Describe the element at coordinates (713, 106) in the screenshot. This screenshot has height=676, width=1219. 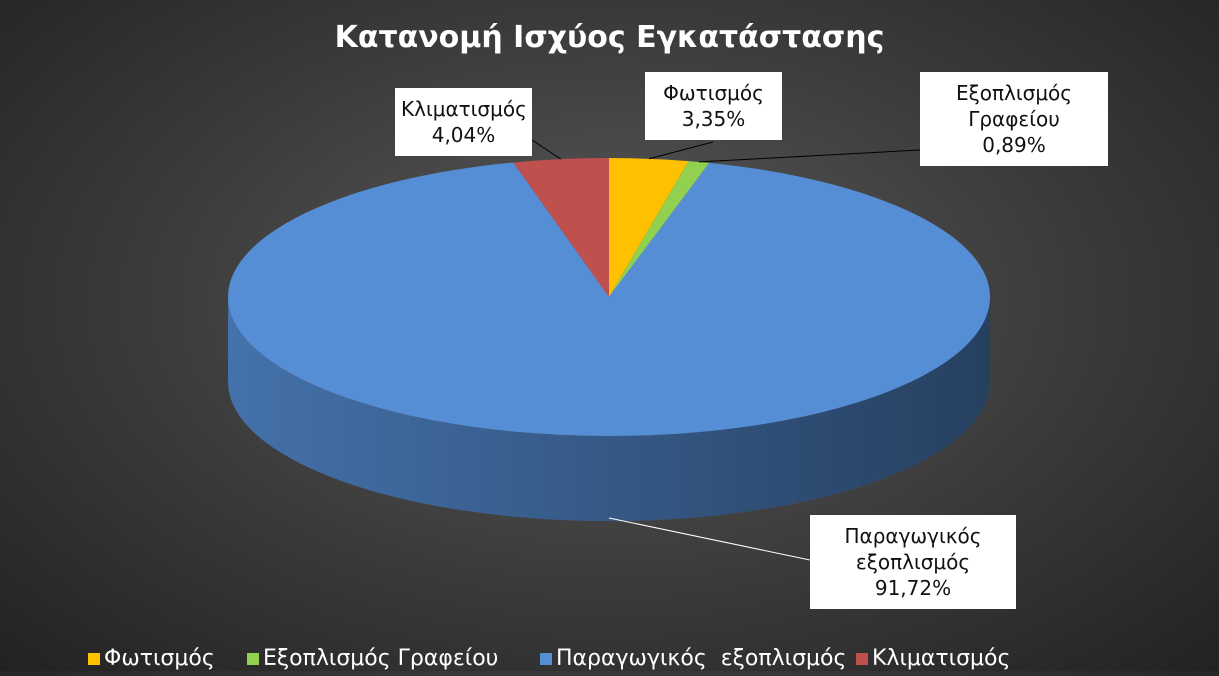
I see `data-label: Φωτισμός 3,35%` at that location.